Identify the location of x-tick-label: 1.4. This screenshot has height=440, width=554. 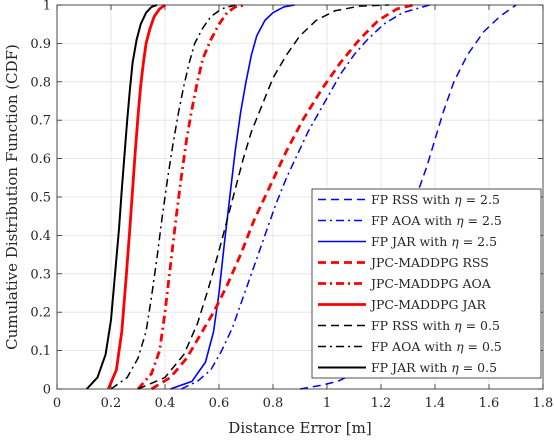
(435, 403).